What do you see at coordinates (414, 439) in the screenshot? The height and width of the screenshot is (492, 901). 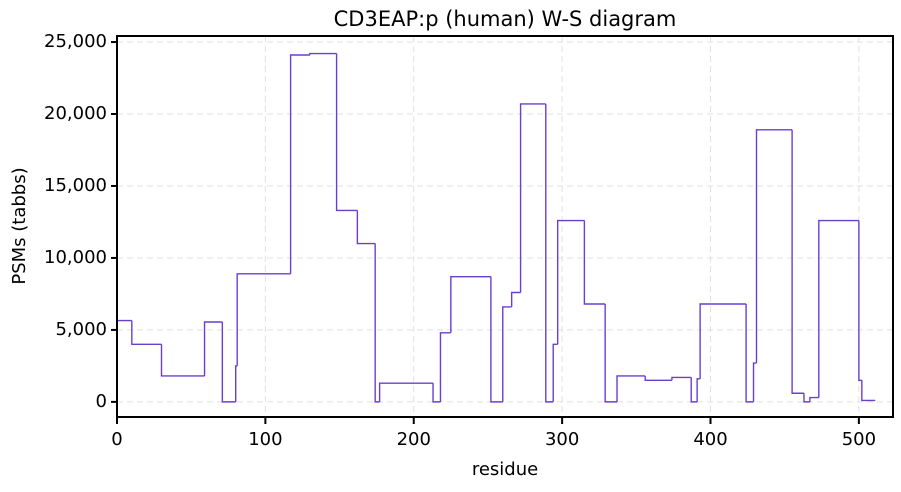 I see `x-tick-label: 200` at bounding box center [414, 439].